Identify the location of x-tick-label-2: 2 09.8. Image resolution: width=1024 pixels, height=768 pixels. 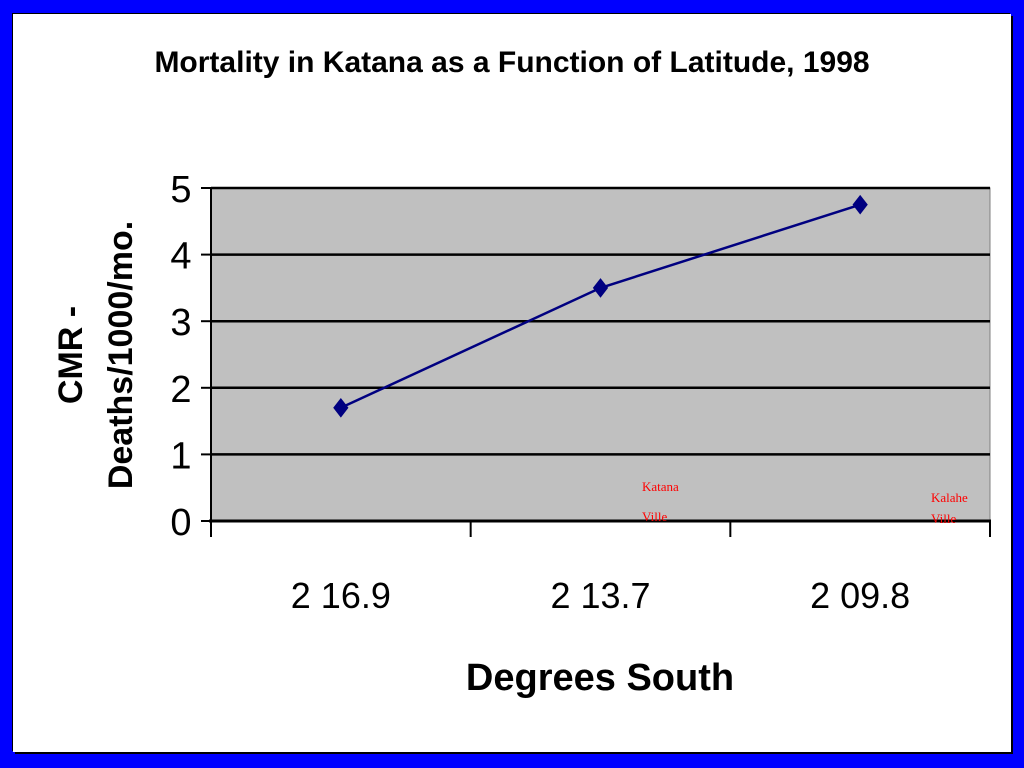
(860, 595).